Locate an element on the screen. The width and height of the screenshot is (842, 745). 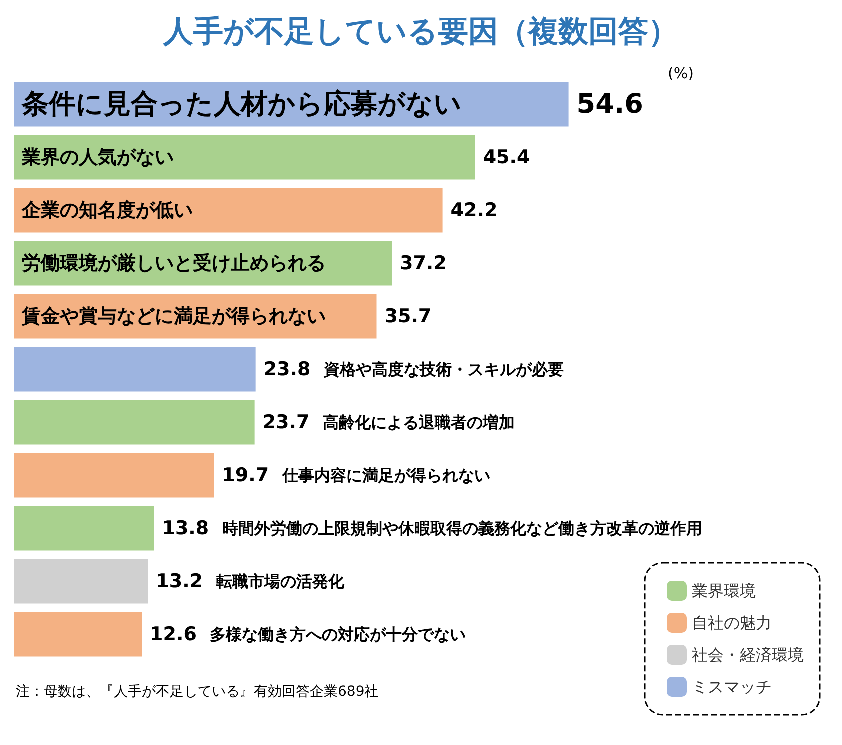
legend-label: 社会・経済環境 is located at coordinates (748, 655).